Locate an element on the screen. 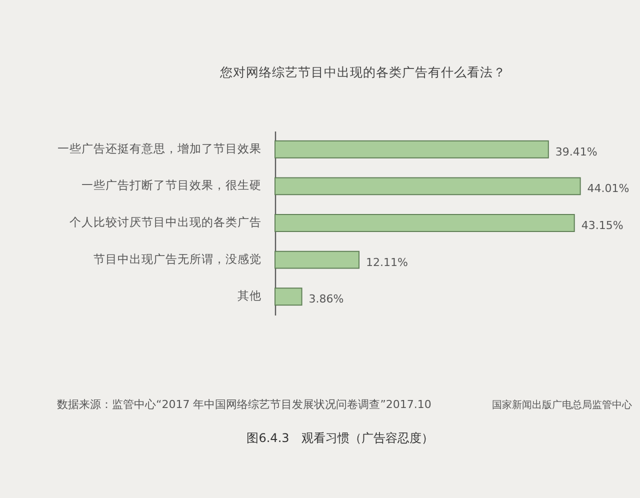 The height and width of the screenshot is (498, 640). source-note: 数据来源：监管中心“2017 年中国网络综艺节目发展状况问卷调查”2017.10 is located at coordinates (244, 404).